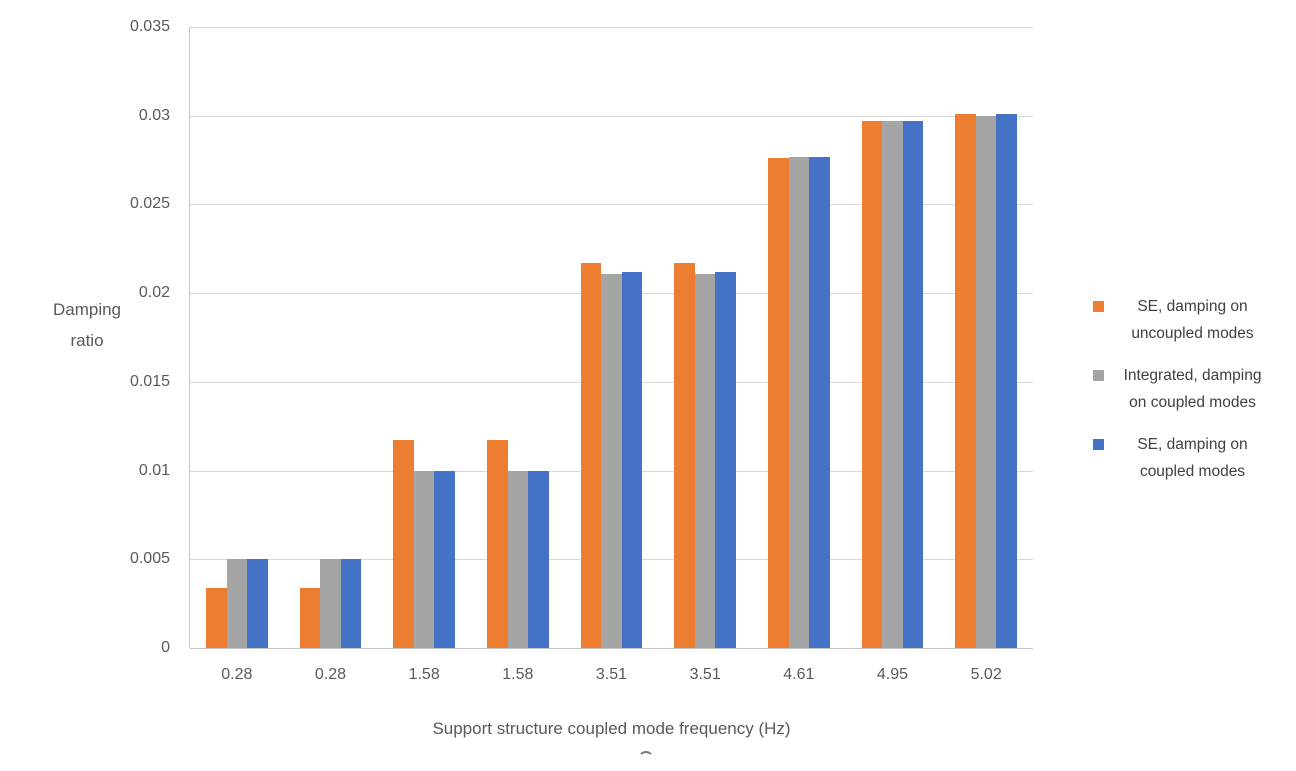 Image resolution: width=1296 pixels, height=771 pixels. I want to click on bar-series2-group6, so click(705, 460).